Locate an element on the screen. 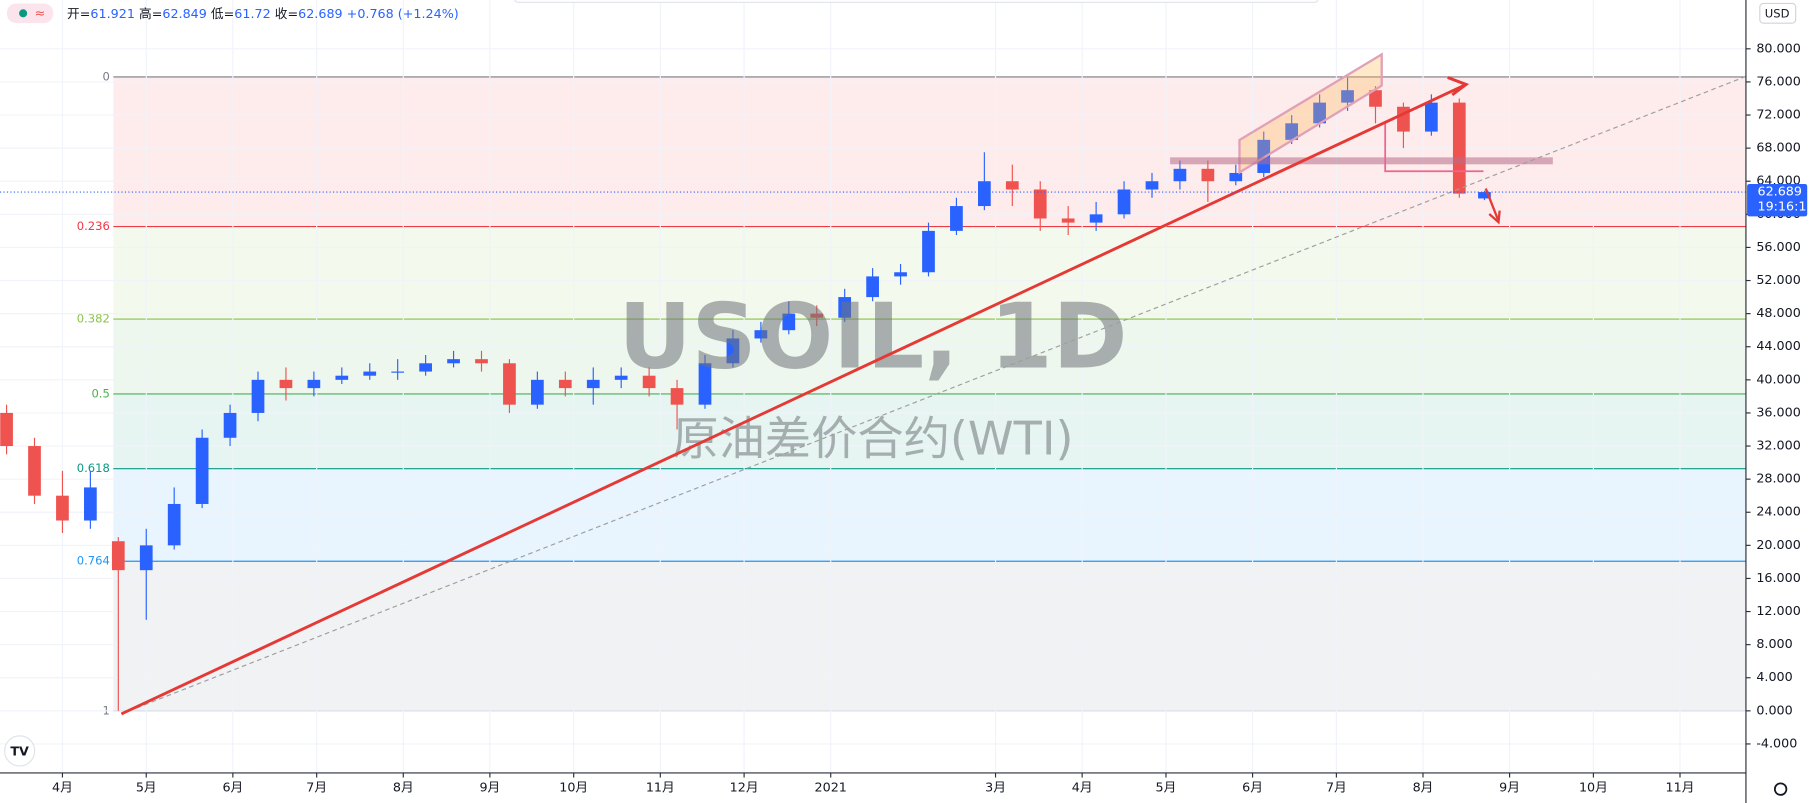 This screenshot has height=803, width=1813. y-tick-label: 52.000 is located at coordinates (1778, 279).